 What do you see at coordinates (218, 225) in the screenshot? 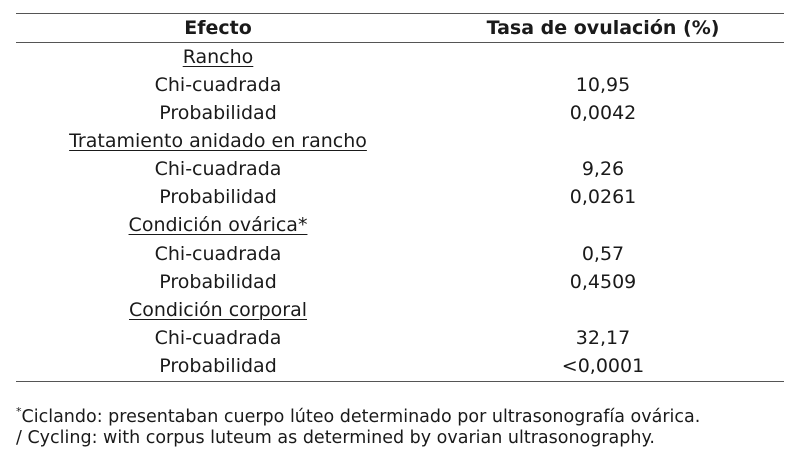
I see `group-label-condicion-ovarica: Condición ovárica*` at bounding box center [218, 225].